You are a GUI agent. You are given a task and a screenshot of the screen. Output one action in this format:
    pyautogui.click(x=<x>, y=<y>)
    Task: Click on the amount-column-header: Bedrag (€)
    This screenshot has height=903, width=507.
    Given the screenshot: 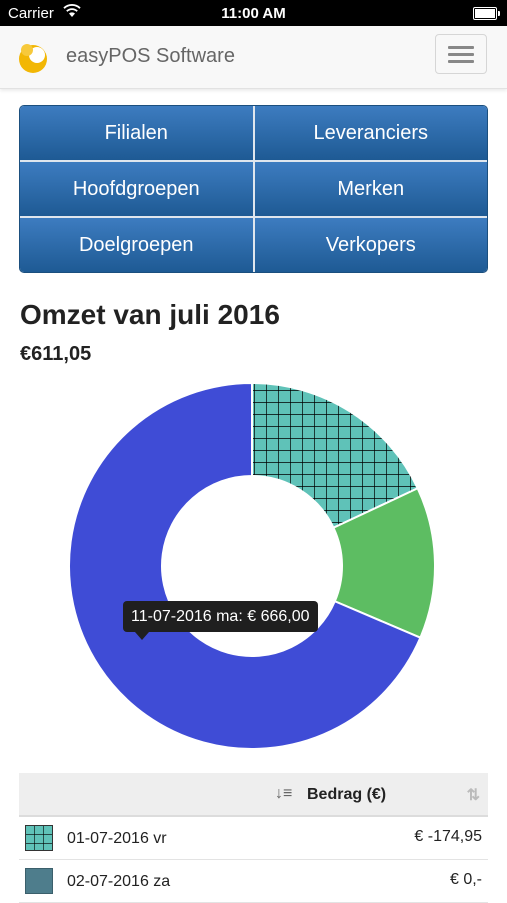 What is the action you would take?
    pyautogui.click(x=347, y=794)
    